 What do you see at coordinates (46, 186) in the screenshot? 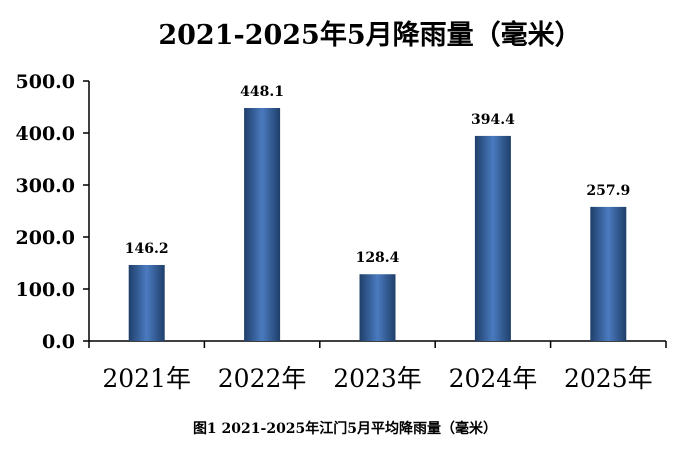
I see `y-tick-label: 300.0` at bounding box center [46, 186].